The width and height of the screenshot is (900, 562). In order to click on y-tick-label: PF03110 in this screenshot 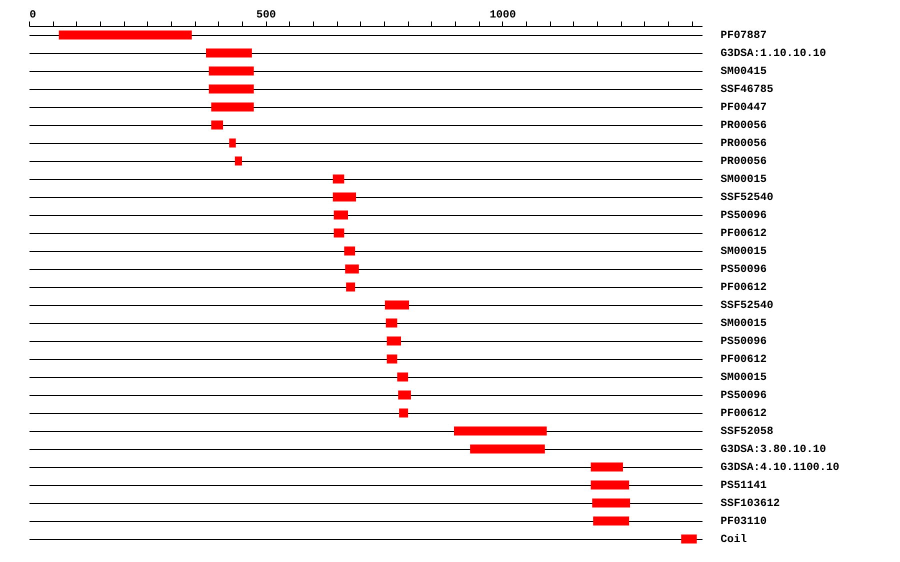, I will do `click(743, 522)`.